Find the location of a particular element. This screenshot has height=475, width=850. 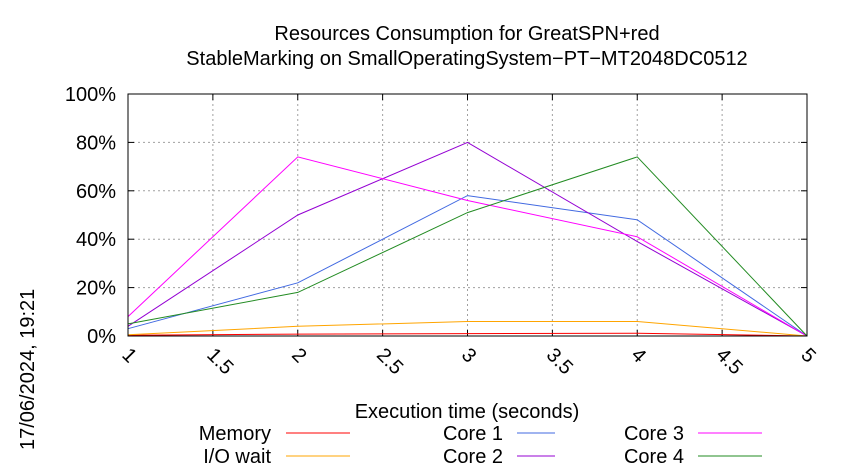

y-tick-label: 60% is located at coordinates (96, 192).